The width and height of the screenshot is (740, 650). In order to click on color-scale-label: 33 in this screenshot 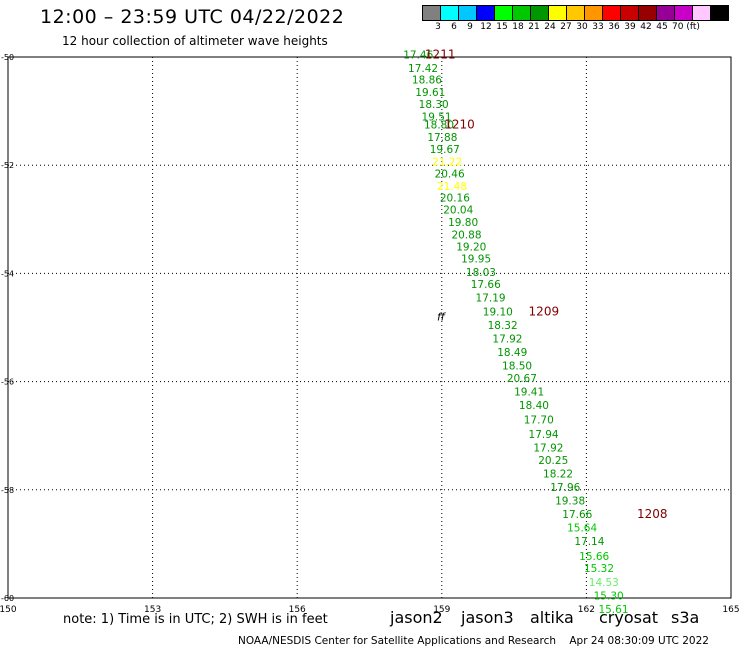, I will do `click(598, 27)`.